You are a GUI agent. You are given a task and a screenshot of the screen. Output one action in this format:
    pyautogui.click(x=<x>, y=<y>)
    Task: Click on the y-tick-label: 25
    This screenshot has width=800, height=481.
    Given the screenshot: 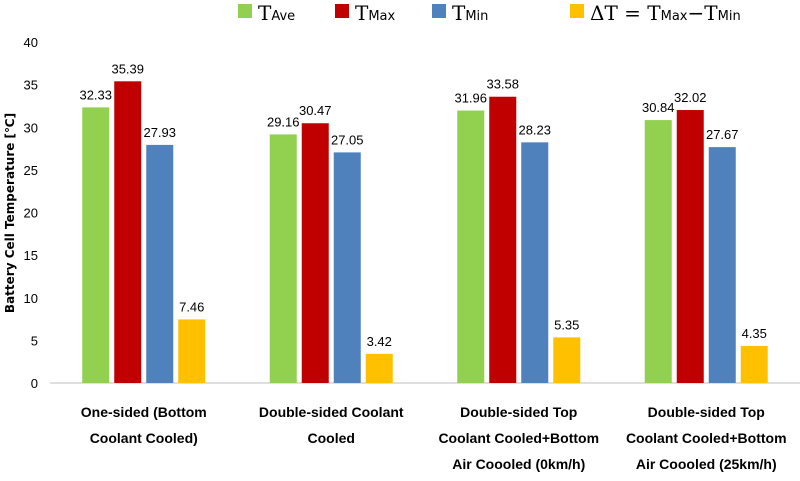 What is the action you would take?
    pyautogui.click(x=31, y=170)
    